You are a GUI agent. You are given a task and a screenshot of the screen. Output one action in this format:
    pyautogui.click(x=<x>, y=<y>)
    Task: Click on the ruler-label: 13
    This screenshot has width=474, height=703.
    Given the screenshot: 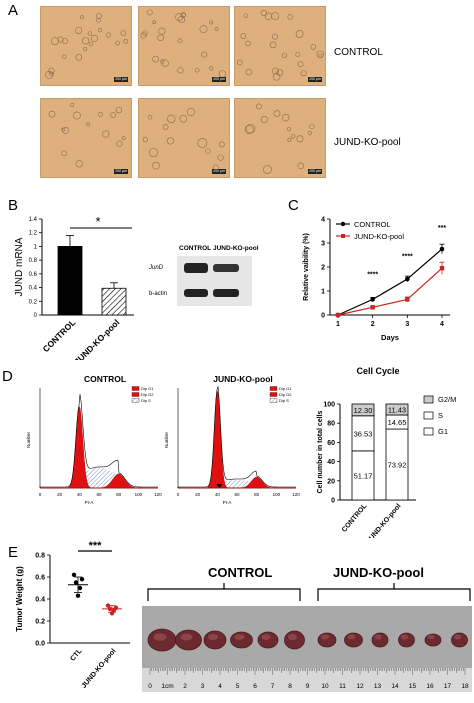 What is the action you would take?
    pyautogui.click(x=378, y=686)
    